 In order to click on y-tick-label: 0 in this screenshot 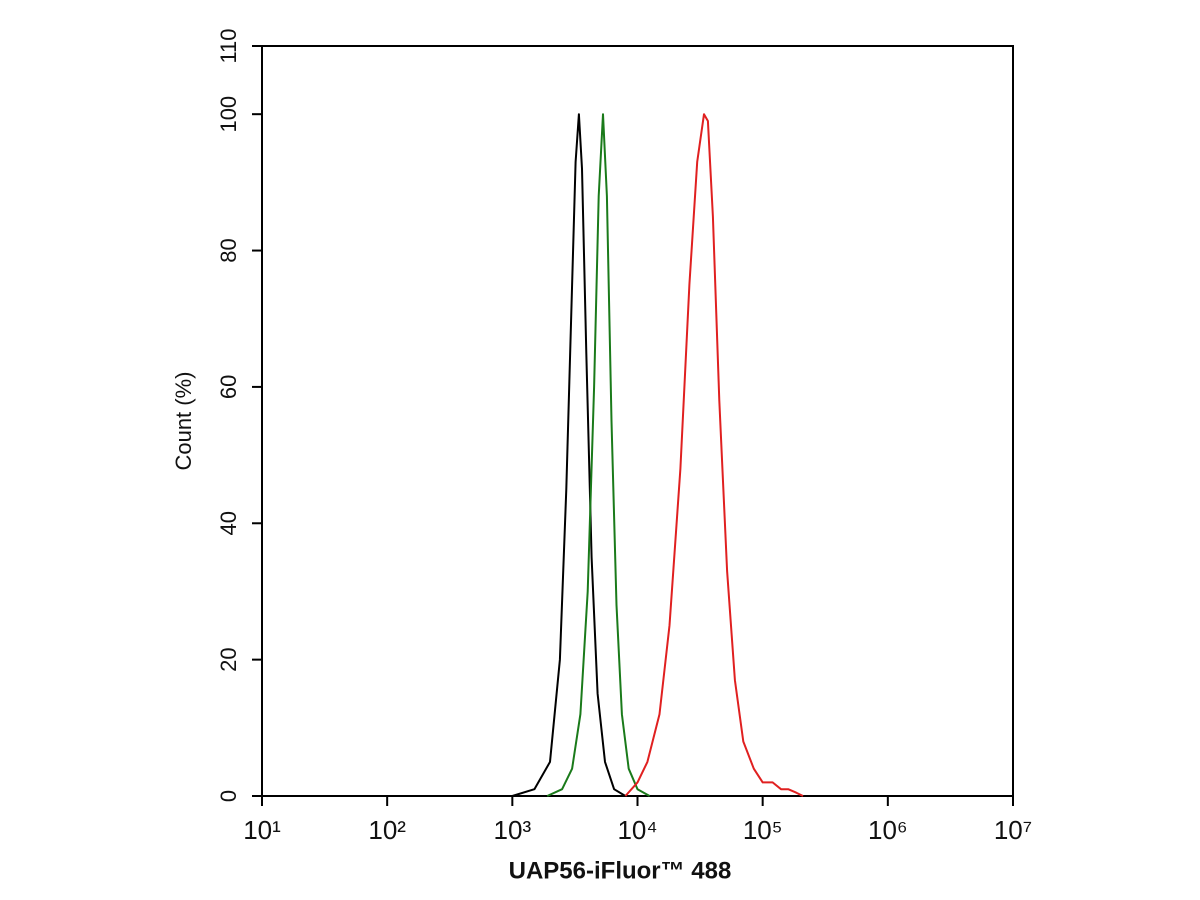, I will do `click(228, 796)`.